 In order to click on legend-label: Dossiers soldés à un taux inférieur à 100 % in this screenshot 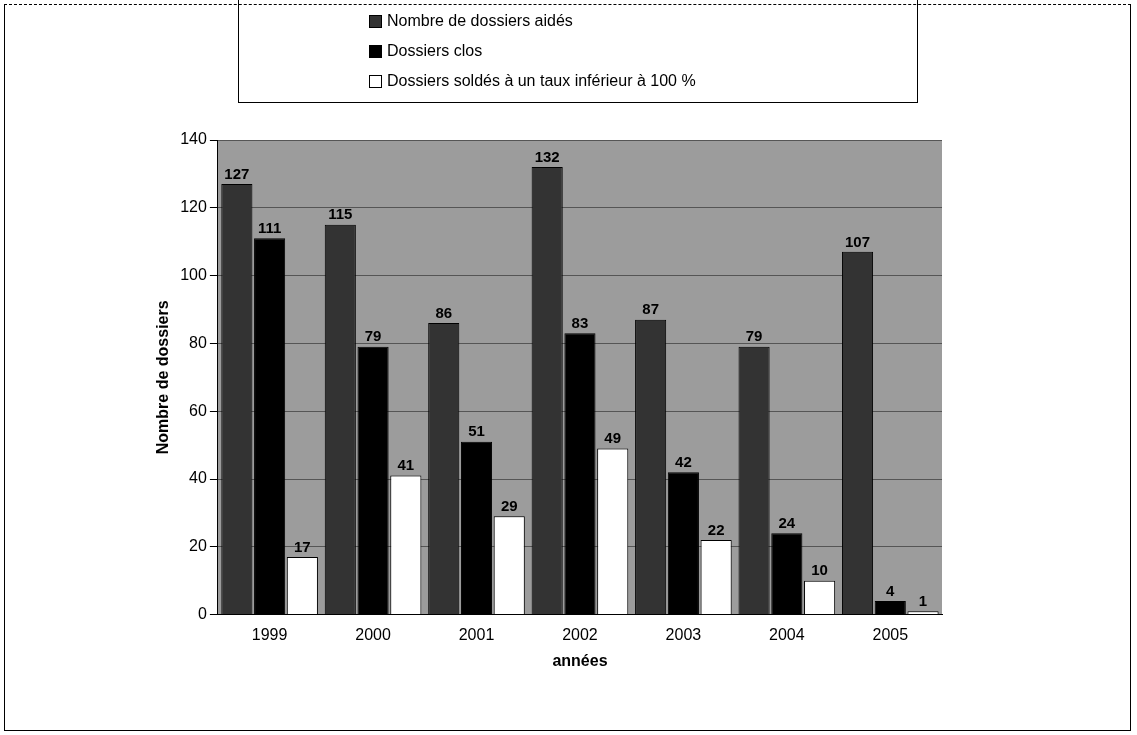, I will do `click(541, 81)`.